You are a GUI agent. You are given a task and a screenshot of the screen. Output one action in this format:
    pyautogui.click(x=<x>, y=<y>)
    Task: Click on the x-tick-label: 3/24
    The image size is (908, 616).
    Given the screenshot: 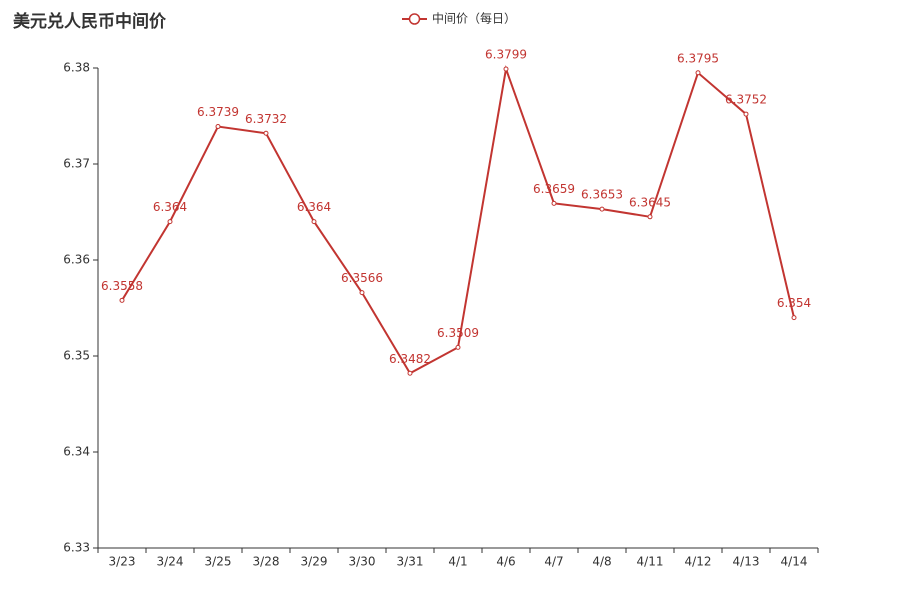 What is the action you would take?
    pyautogui.click(x=170, y=562)
    